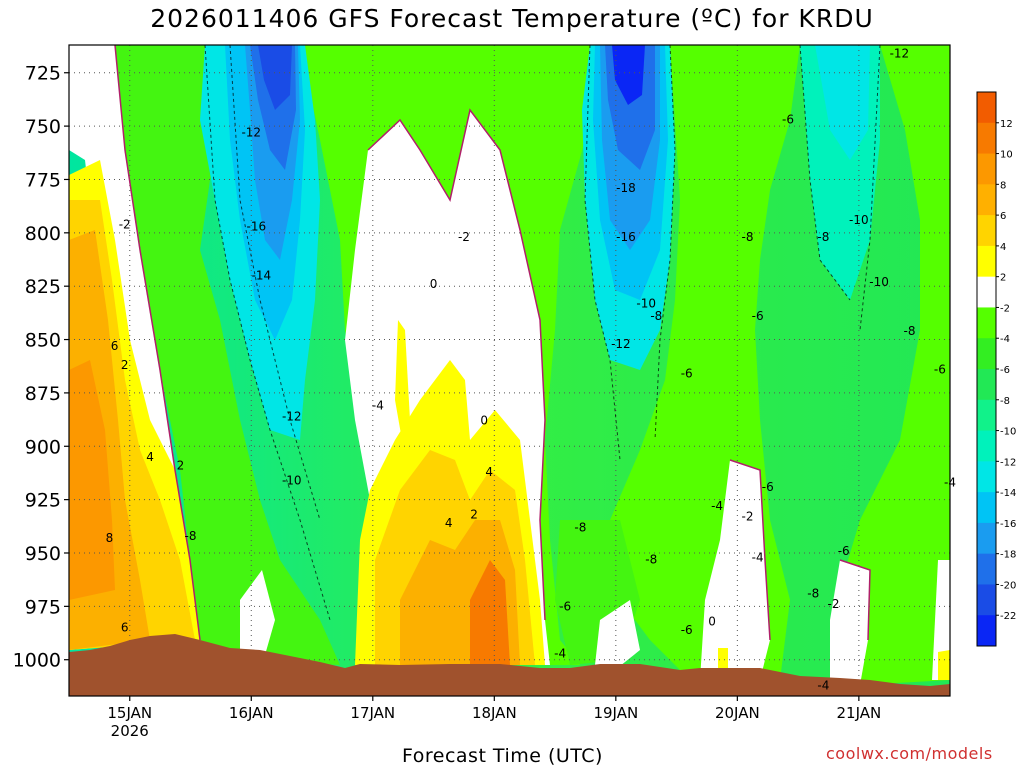 The width and height of the screenshot is (1024, 768). Describe the element at coordinates (509, 665) in the screenshot. I see `ground-terrain` at that location.